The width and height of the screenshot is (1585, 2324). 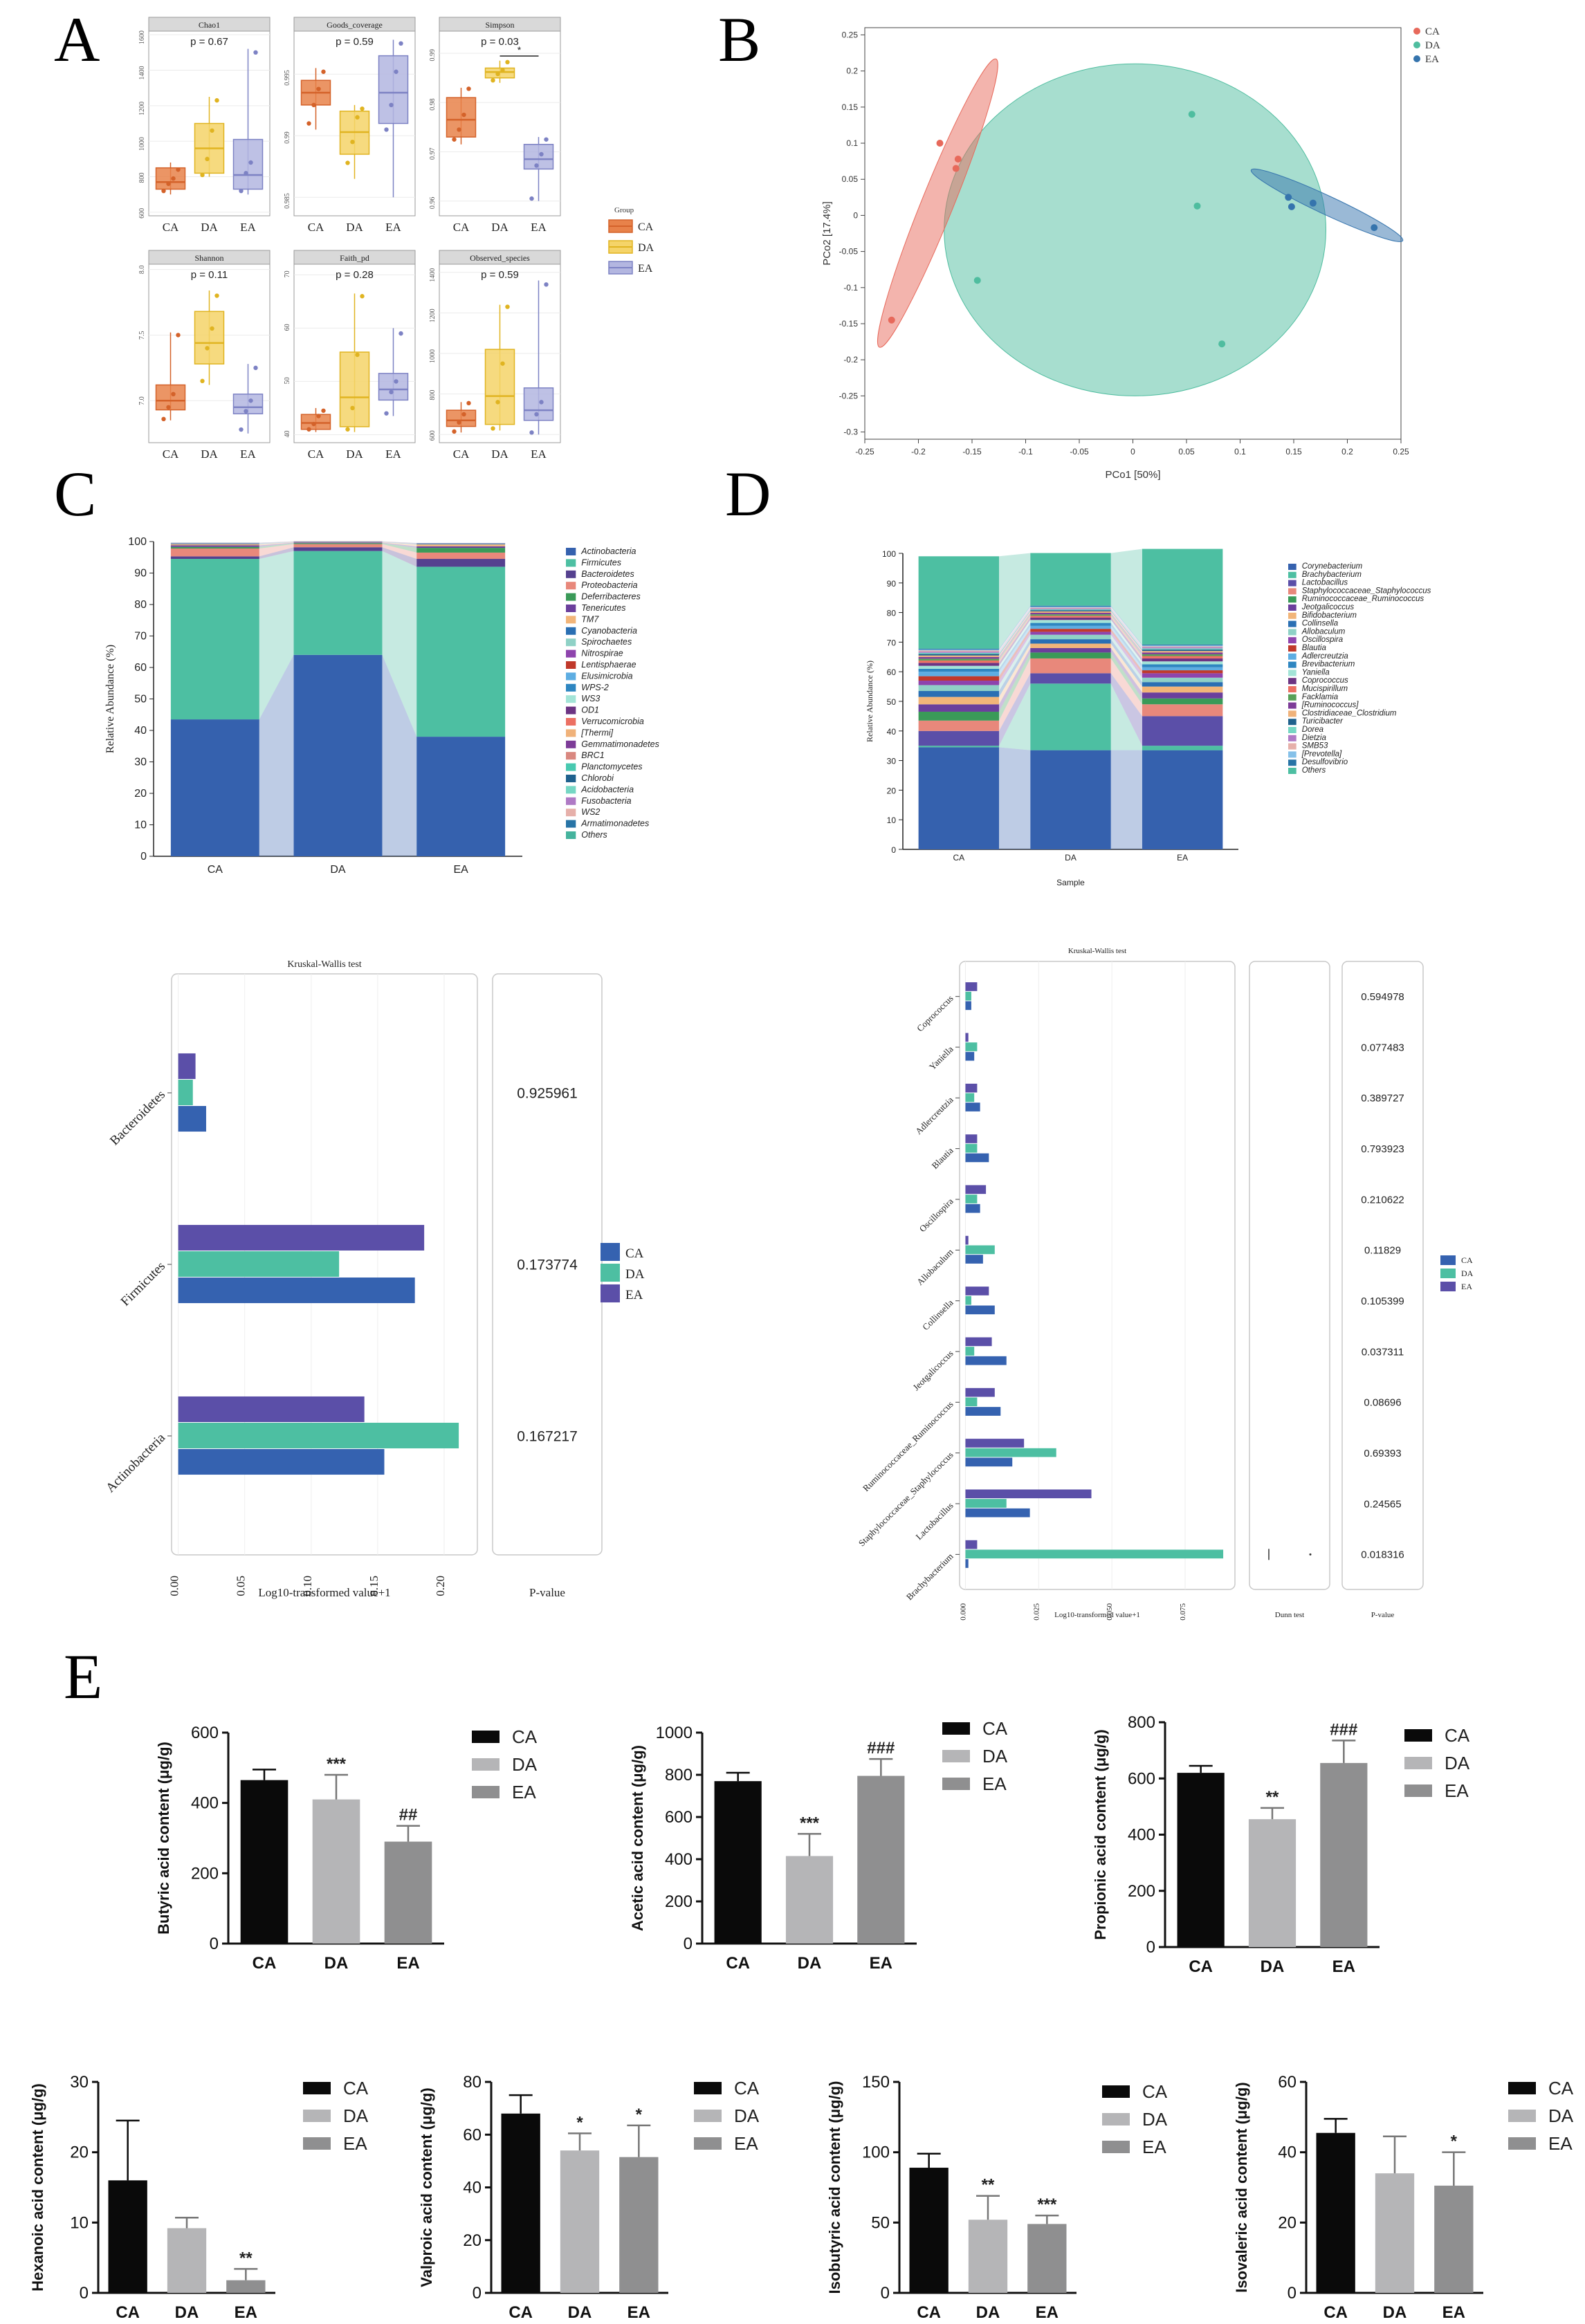 I want to click on legend-label-ea: EA, so click(x=1560, y=2143).